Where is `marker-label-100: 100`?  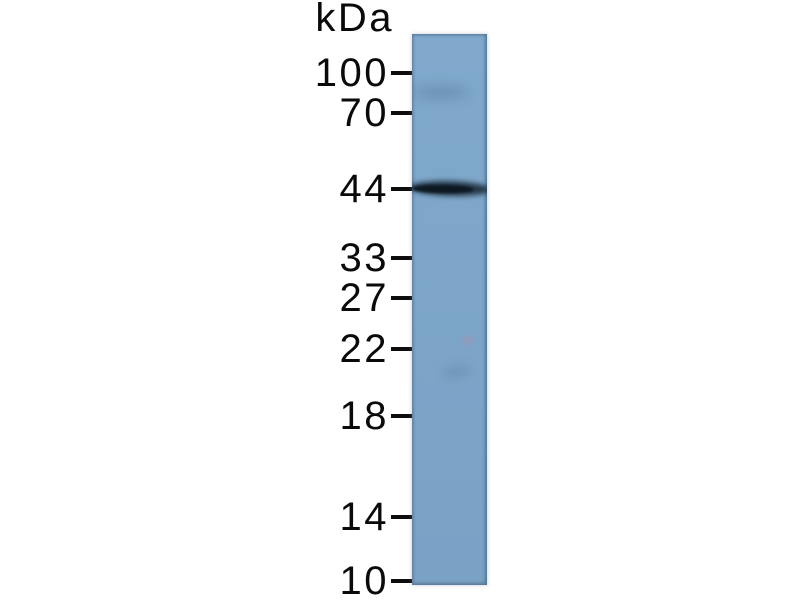 marker-label-100: 100 is located at coordinates (351, 73).